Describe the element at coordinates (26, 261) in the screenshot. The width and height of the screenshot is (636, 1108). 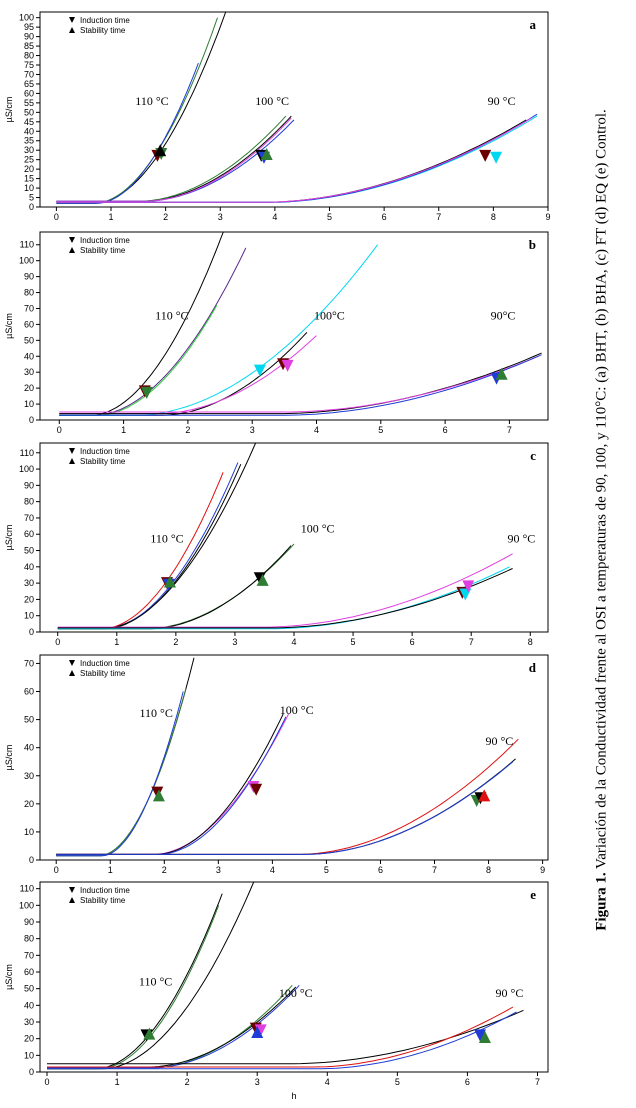
I see `y-tick-label: 100` at that location.